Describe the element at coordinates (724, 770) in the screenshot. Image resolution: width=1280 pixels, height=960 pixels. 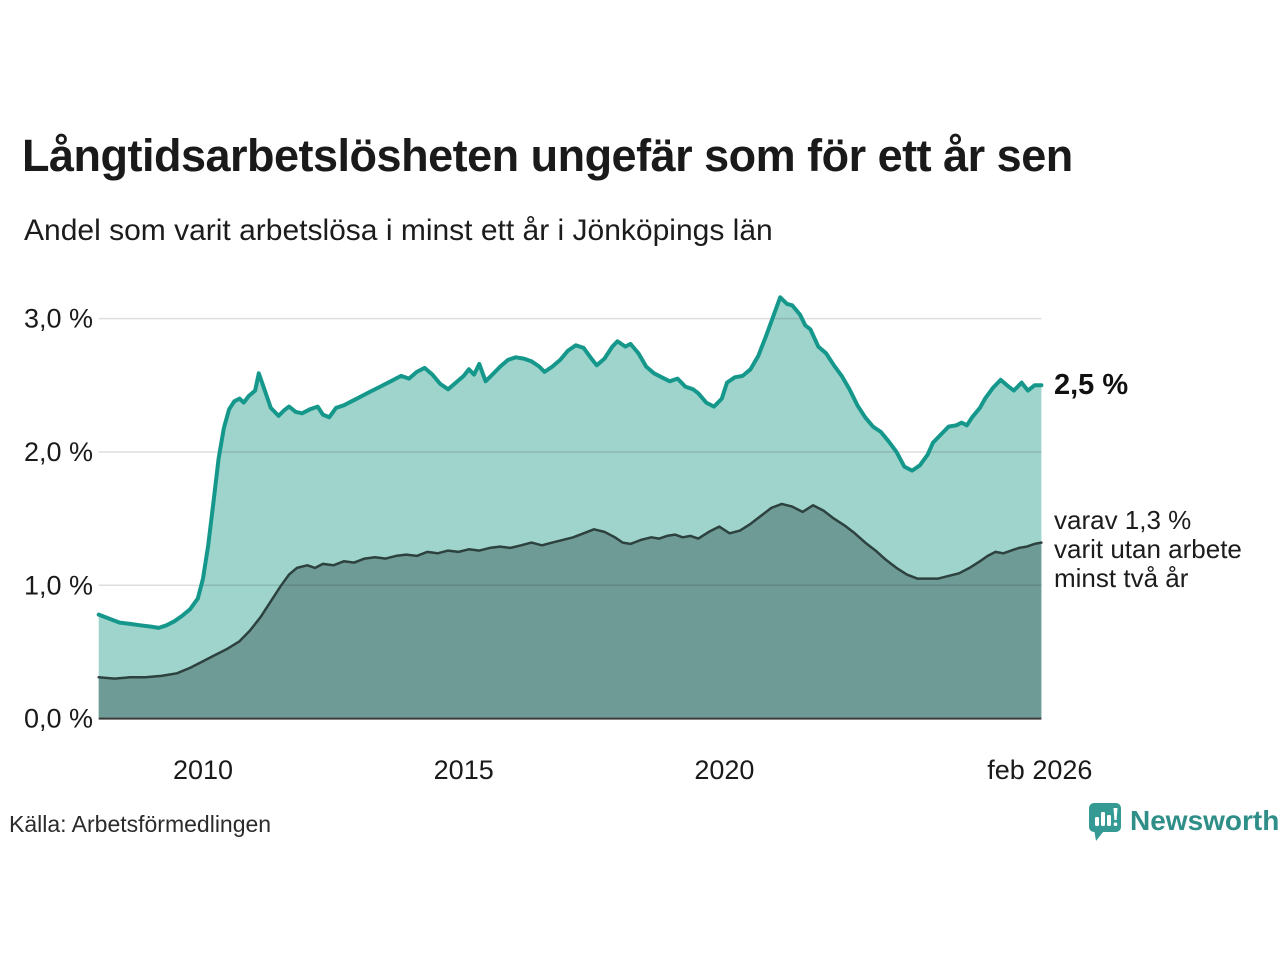
I see `x-tick-label: 2020` at that location.